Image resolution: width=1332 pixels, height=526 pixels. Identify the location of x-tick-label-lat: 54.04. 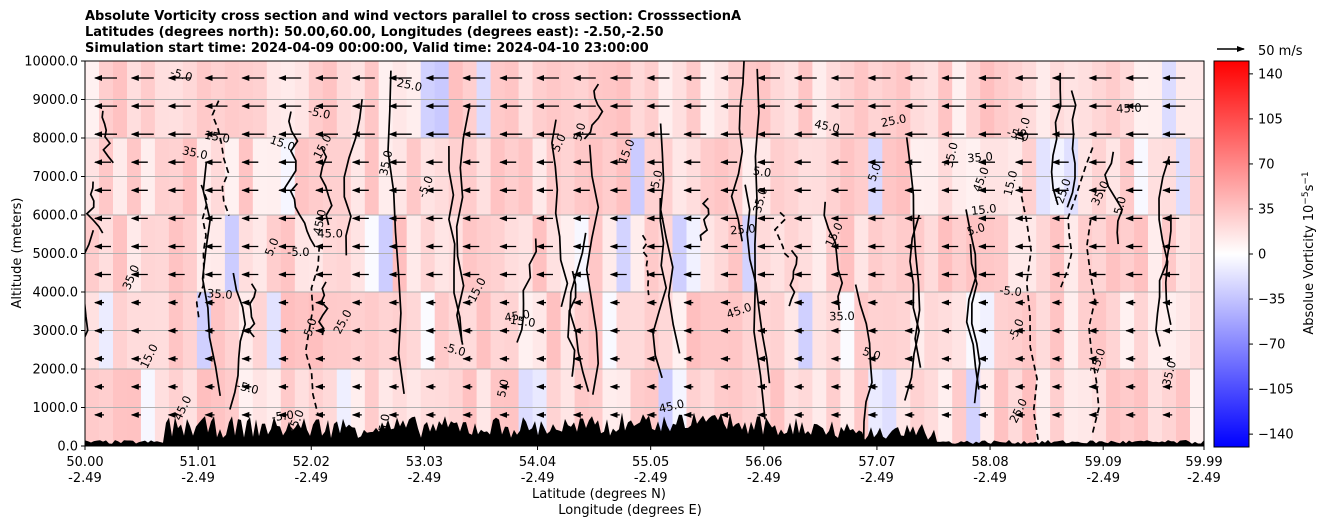
(537, 462).